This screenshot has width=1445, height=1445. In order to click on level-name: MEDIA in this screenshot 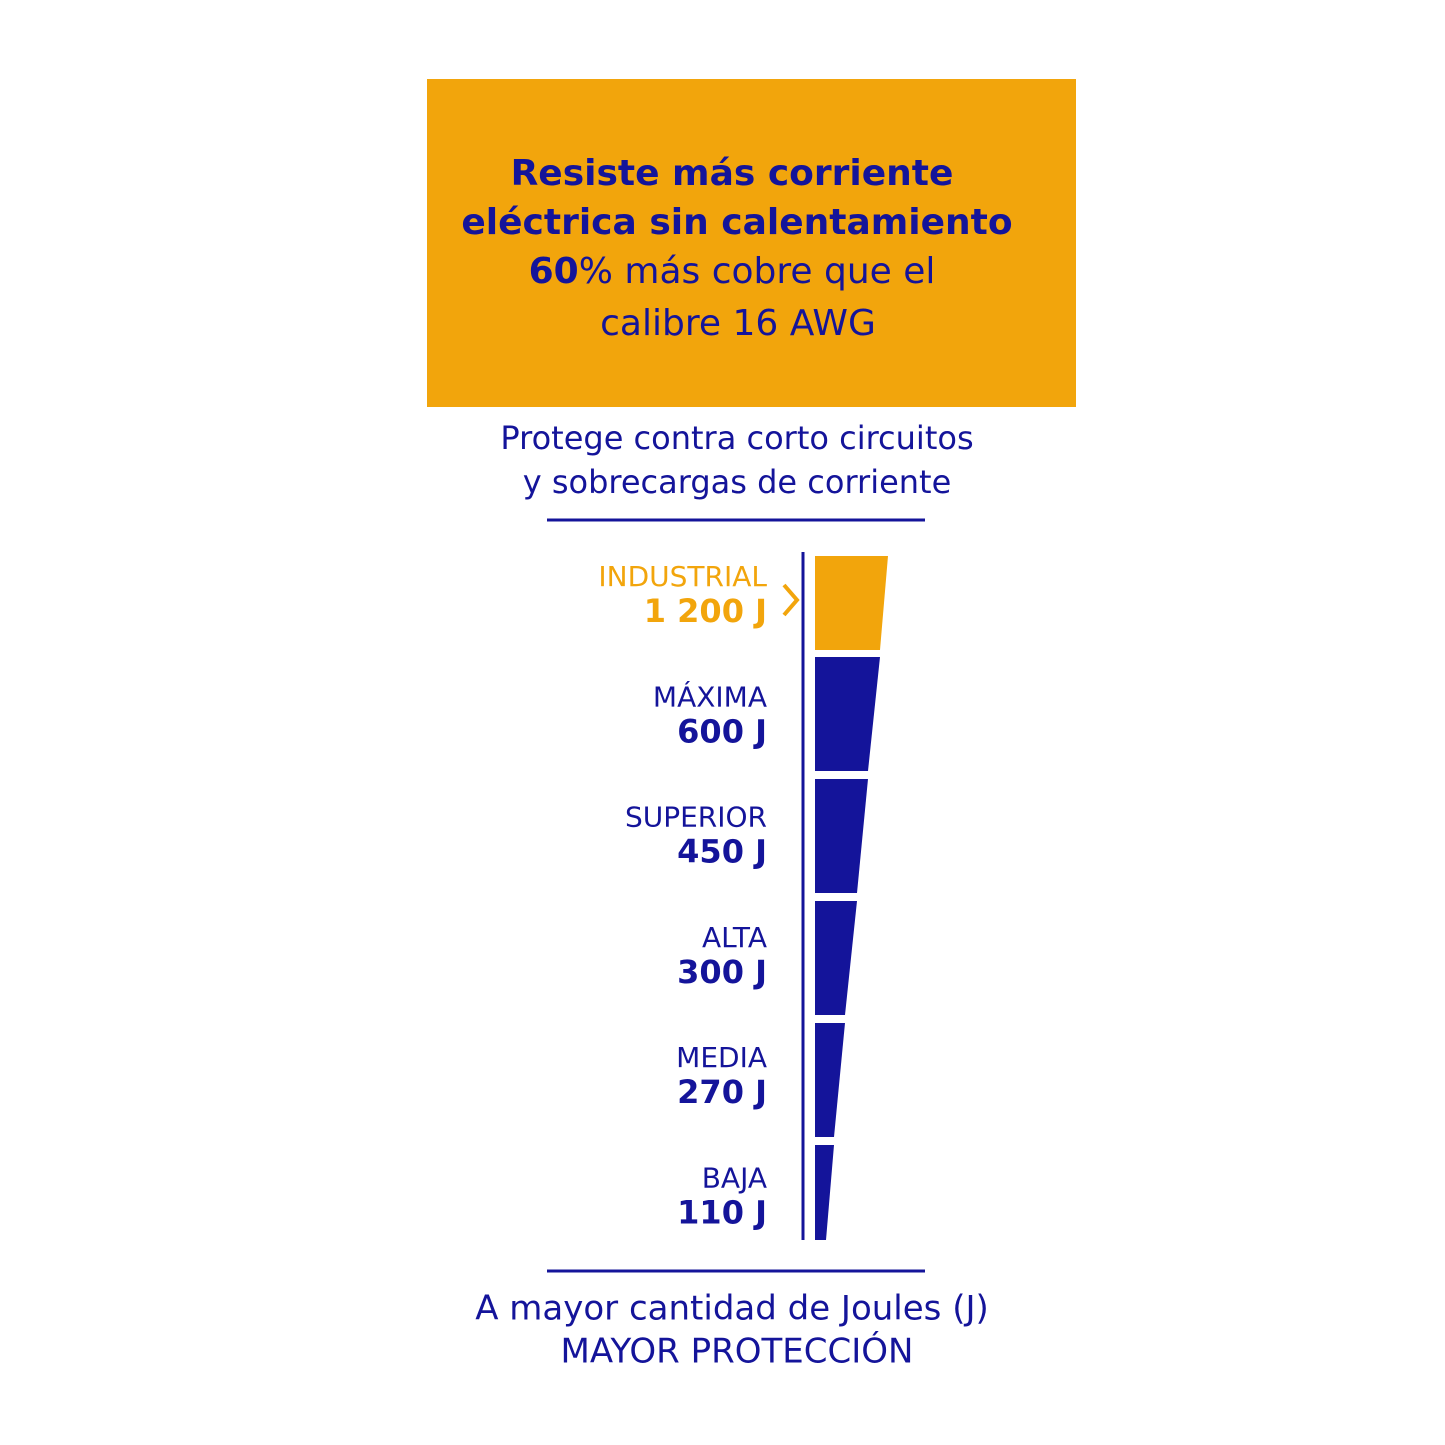, I will do `click(721, 1057)`.